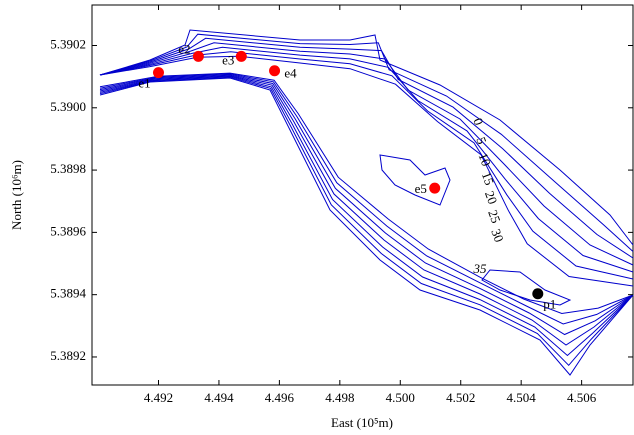 The height and width of the screenshot is (435, 634). I want to click on x-tick-label: 4.498, so click(339, 397).